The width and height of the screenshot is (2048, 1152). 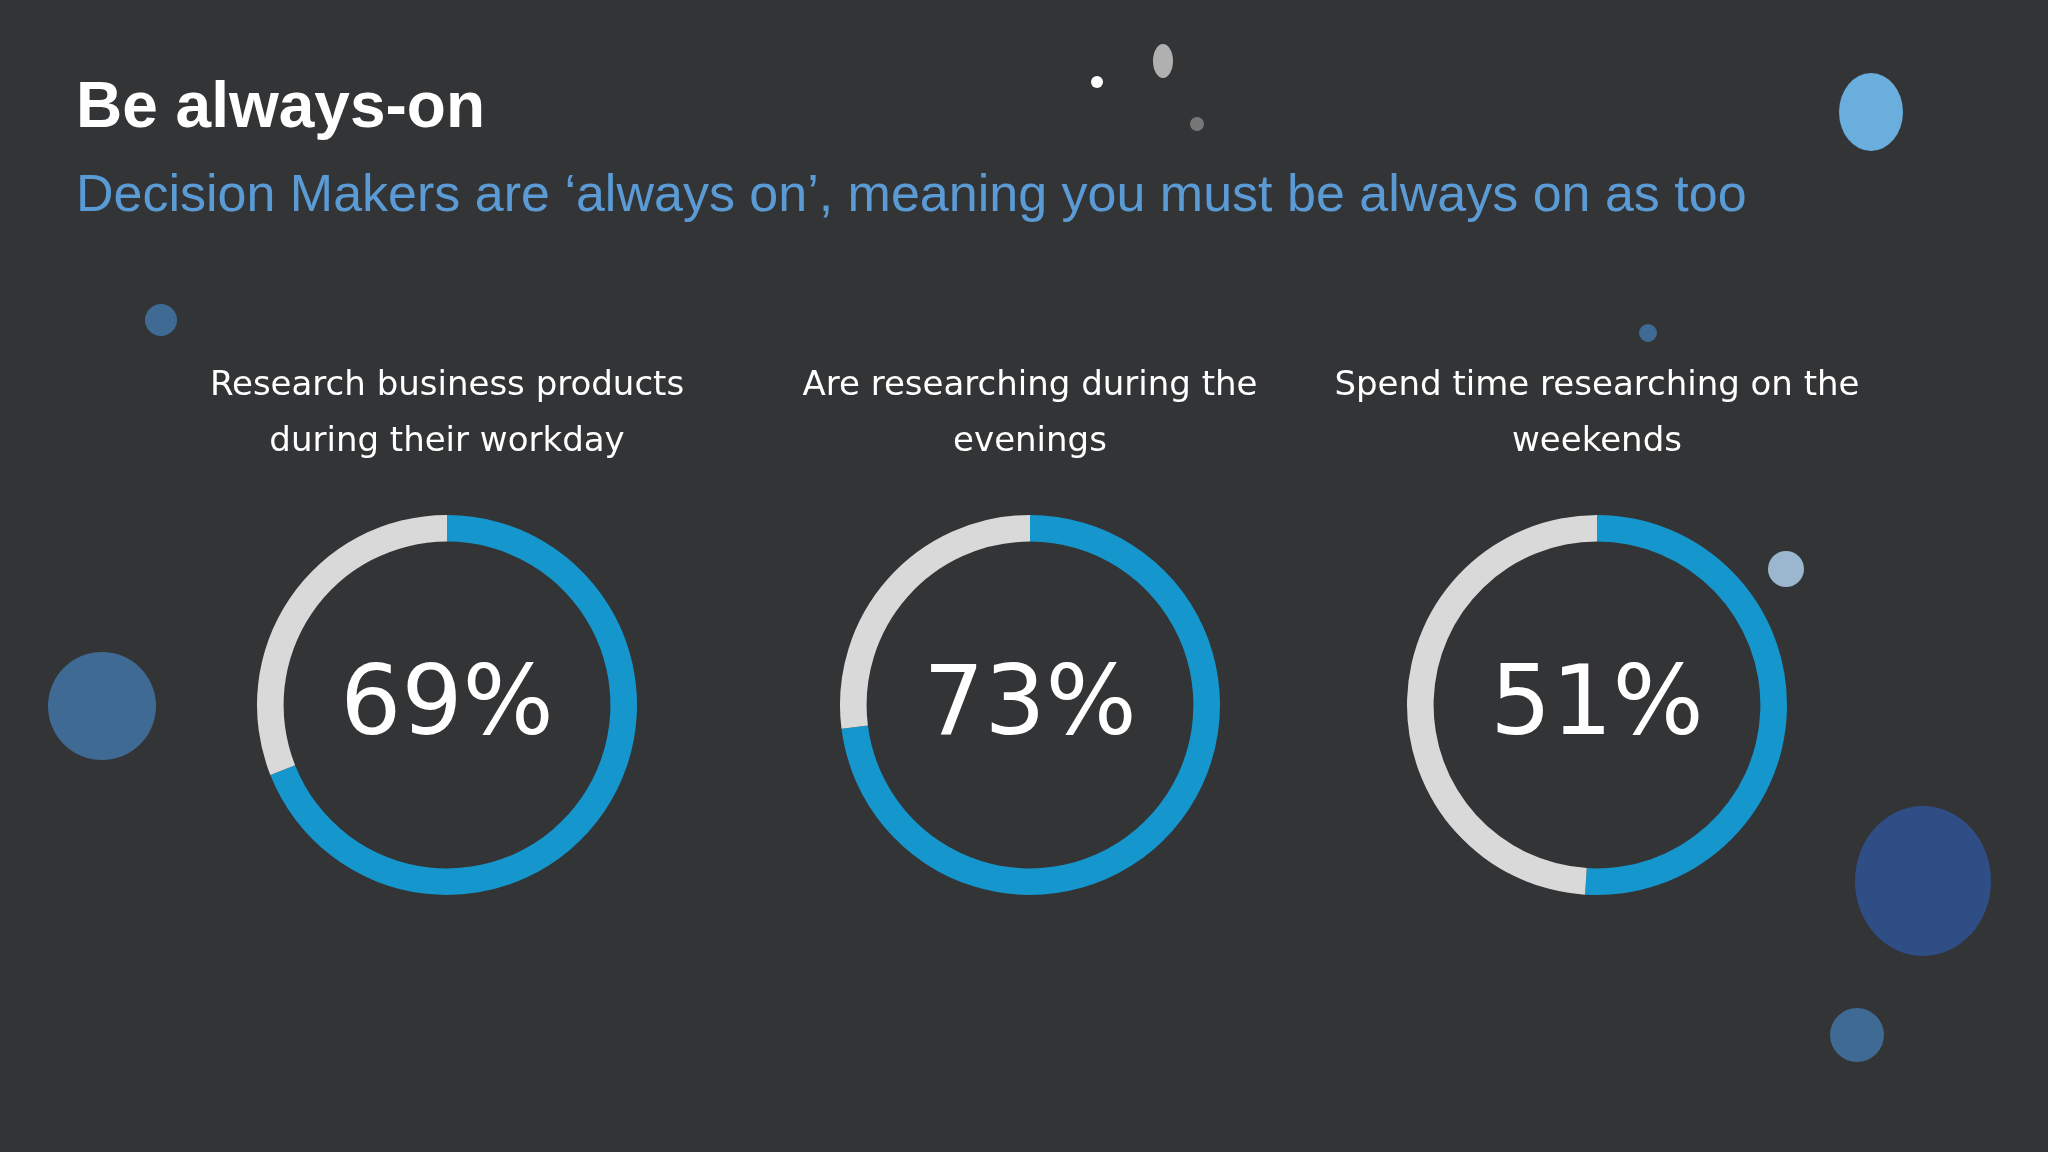 I want to click on chart-title: Spend time researching on the weekends, so click(x=1597, y=411).